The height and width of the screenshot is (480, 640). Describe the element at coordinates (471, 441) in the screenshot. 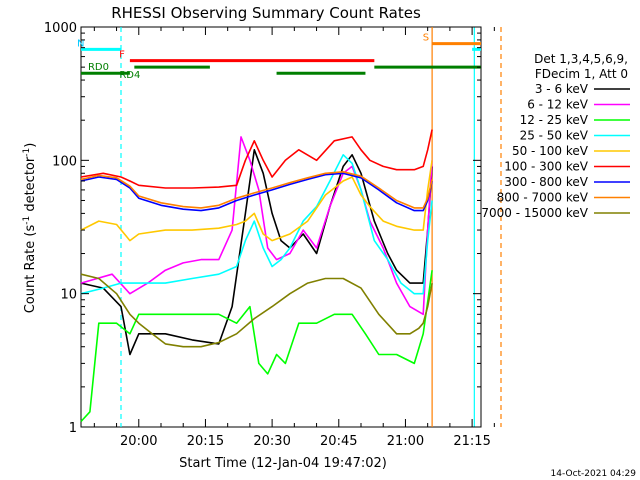

I see `x-tick-label: 21:15` at that location.